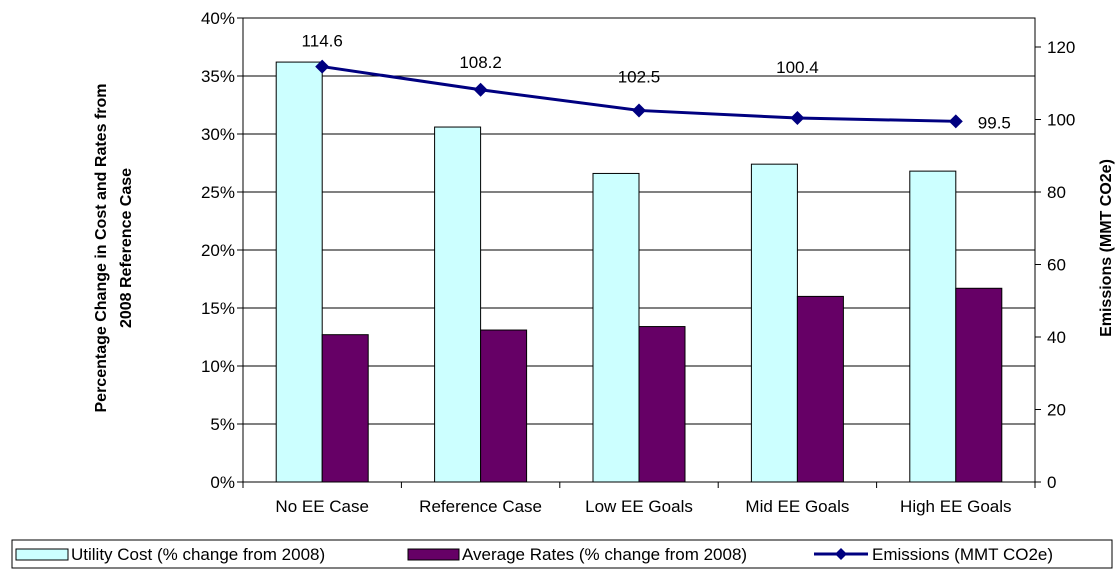  I want to click on y2-tick-label: 120, so click(1061, 47).